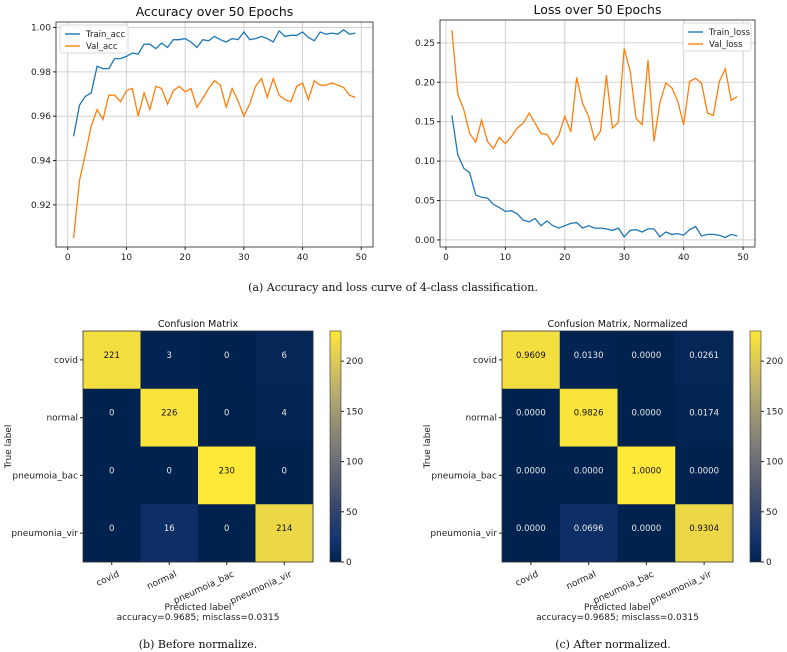 The width and height of the screenshot is (787, 652). What do you see at coordinates (284, 414) in the screenshot?
I see `cell-value: 4` at bounding box center [284, 414].